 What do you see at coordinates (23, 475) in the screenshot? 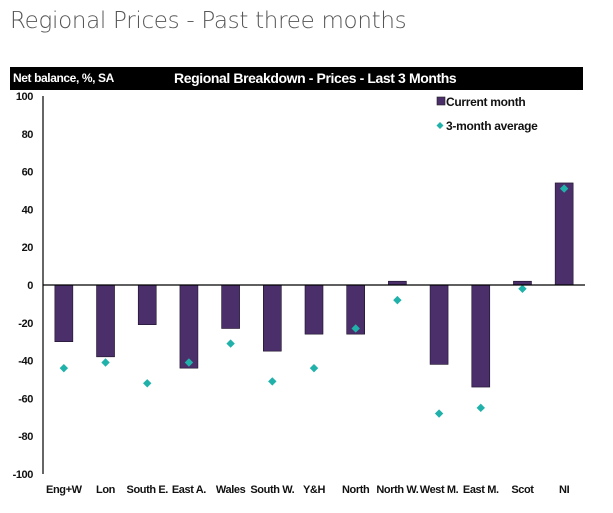
I see `y-tick-label: -100` at bounding box center [23, 475].